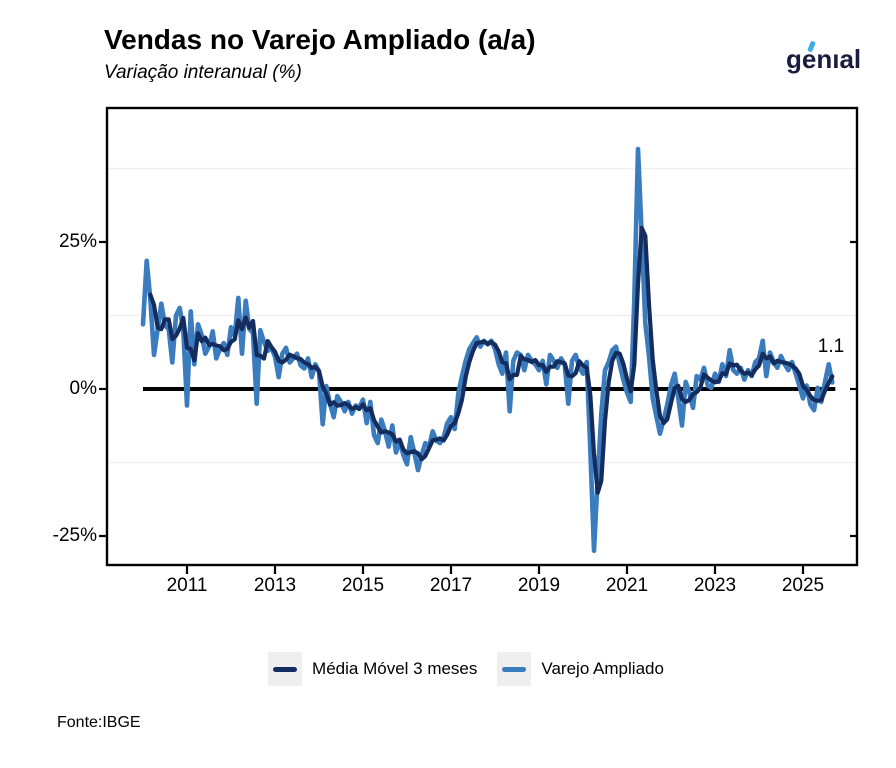  I want to click on legend-row: Média Móvel 3 meses Varejo Ampliado, so click(466, 669).